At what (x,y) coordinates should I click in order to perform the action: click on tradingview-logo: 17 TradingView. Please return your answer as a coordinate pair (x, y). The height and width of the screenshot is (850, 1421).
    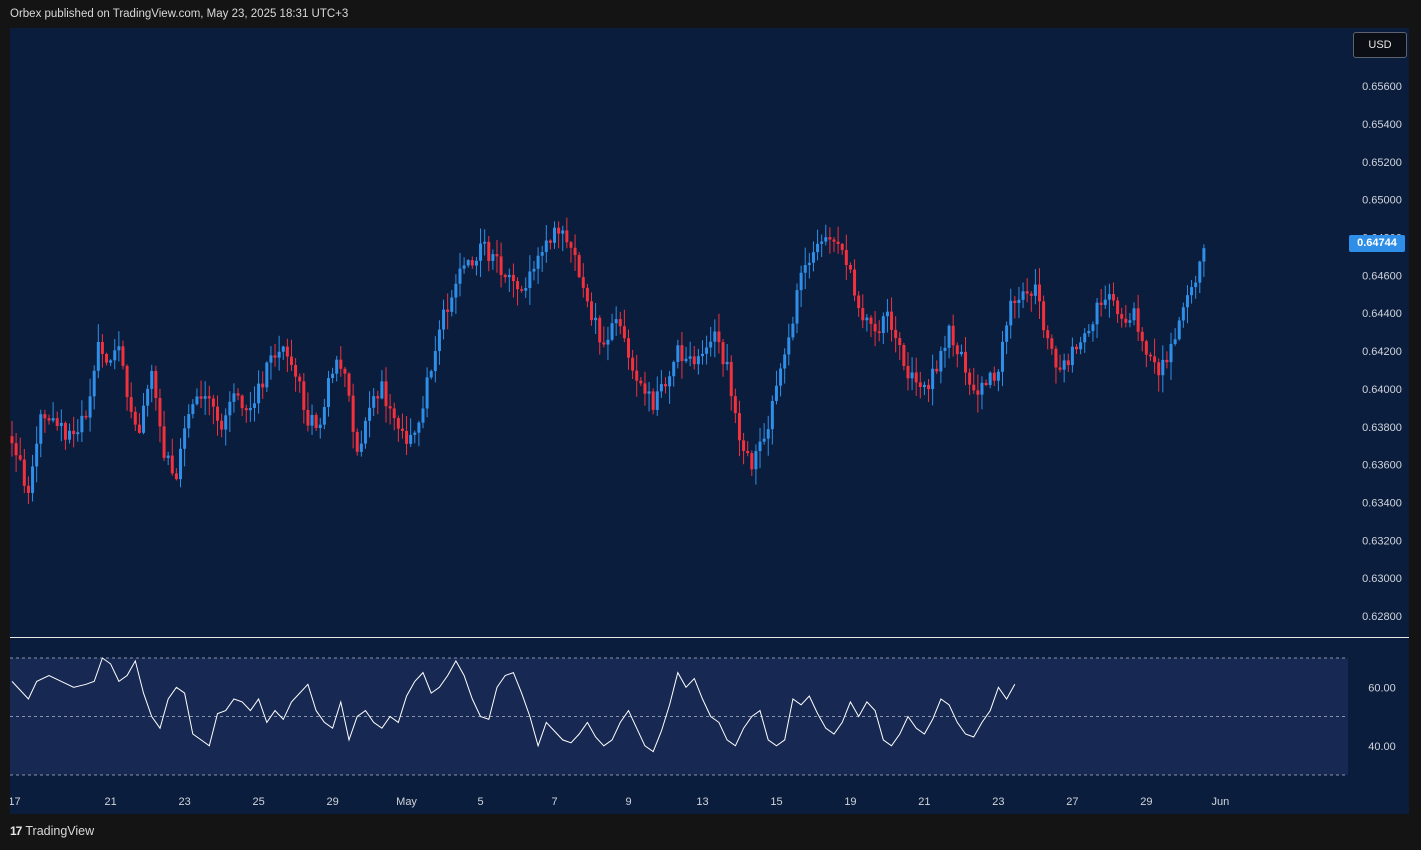
    Looking at the image, I should click on (52, 831).